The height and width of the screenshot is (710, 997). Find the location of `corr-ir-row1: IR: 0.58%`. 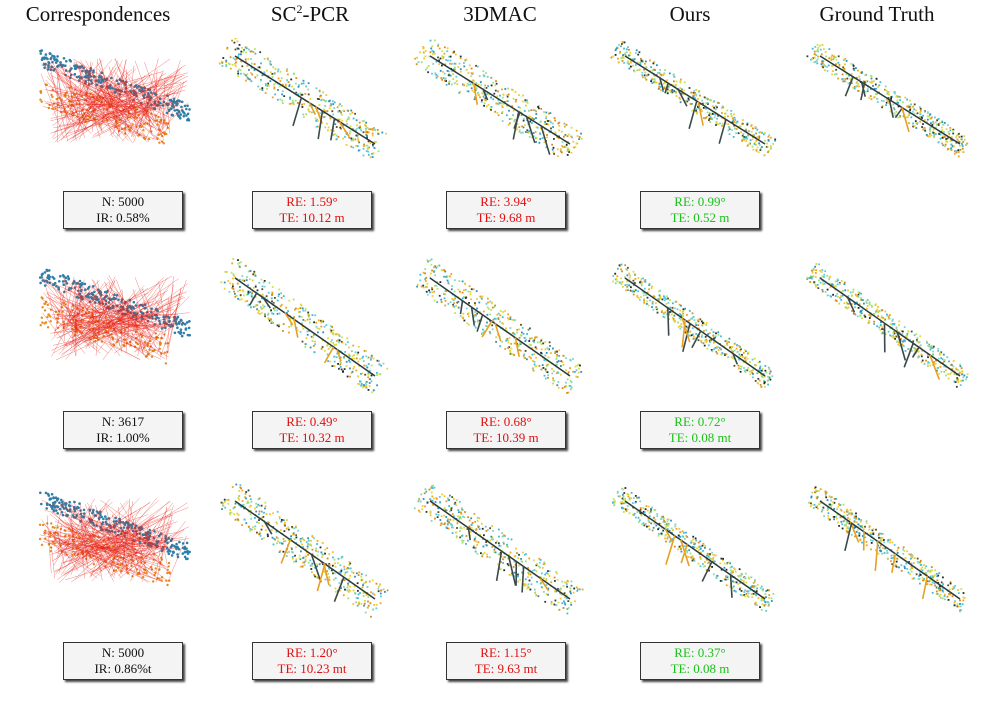

corr-ir-row1: IR: 0.58% is located at coordinates (123, 217).